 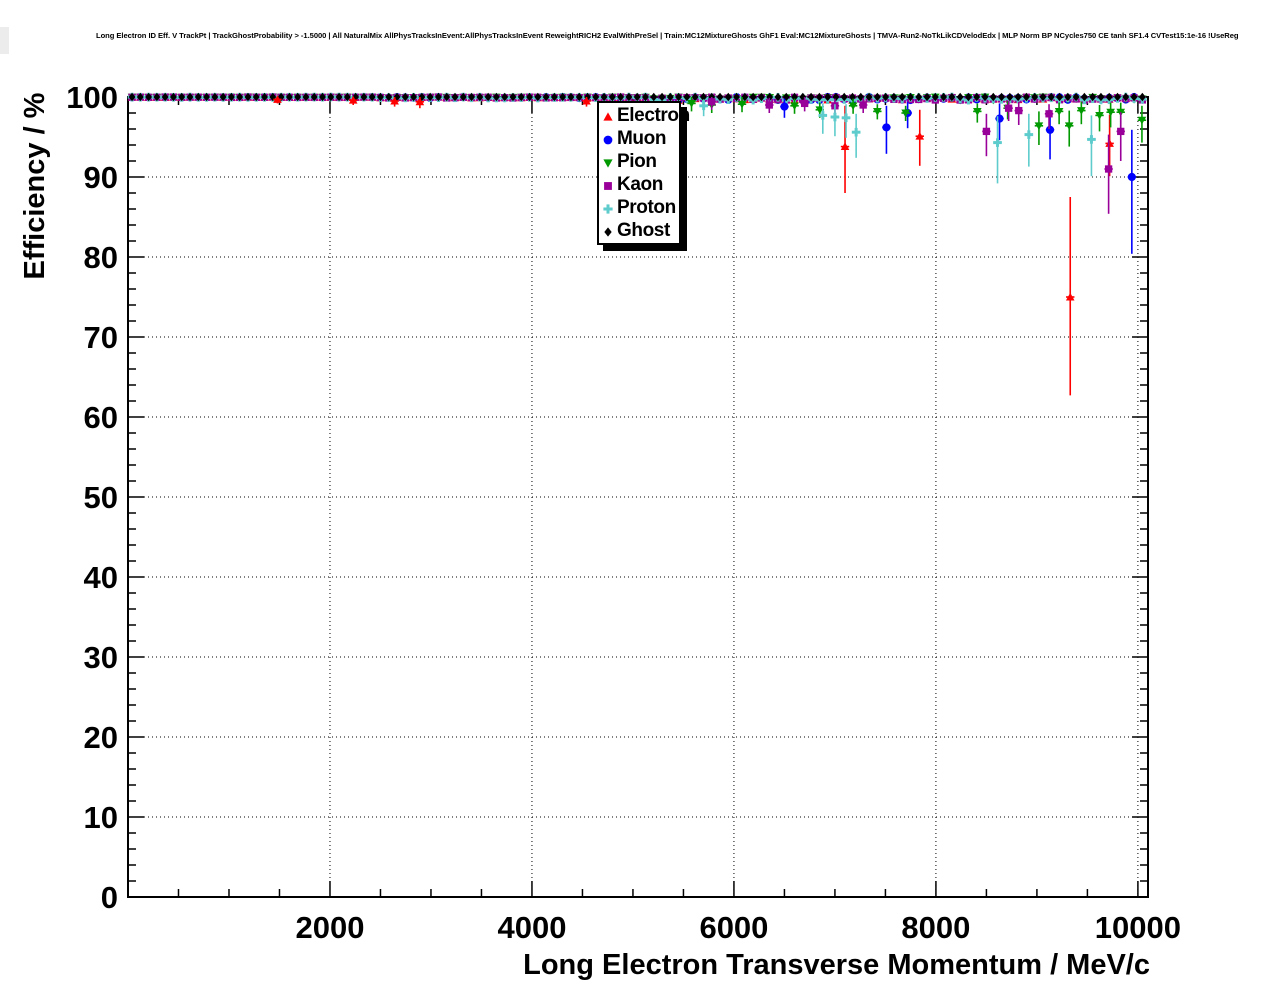 I want to click on y-tick-label: 70, so click(x=101, y=337).